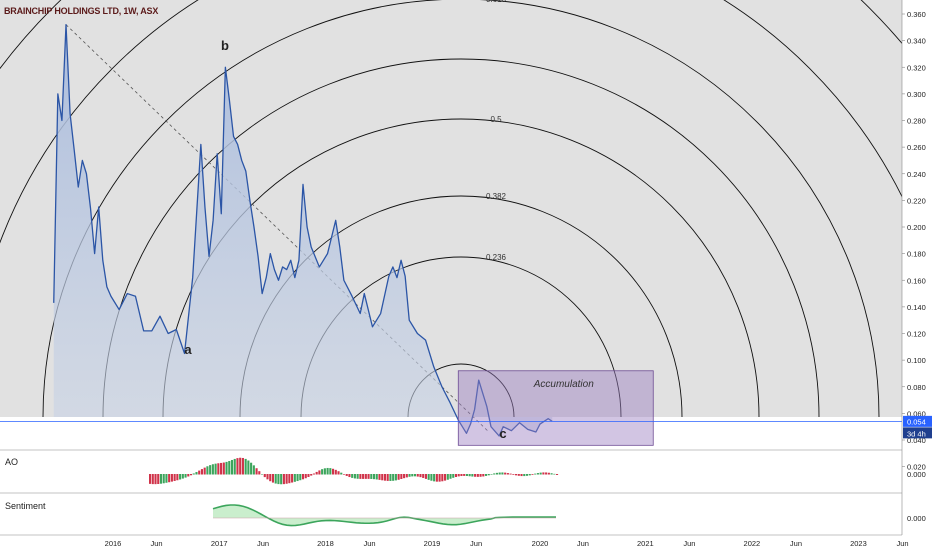 Image resolution: width=932 pixels, height=550 pixels. I want to click on y-tick-label: 0.120, so click(916, 334).